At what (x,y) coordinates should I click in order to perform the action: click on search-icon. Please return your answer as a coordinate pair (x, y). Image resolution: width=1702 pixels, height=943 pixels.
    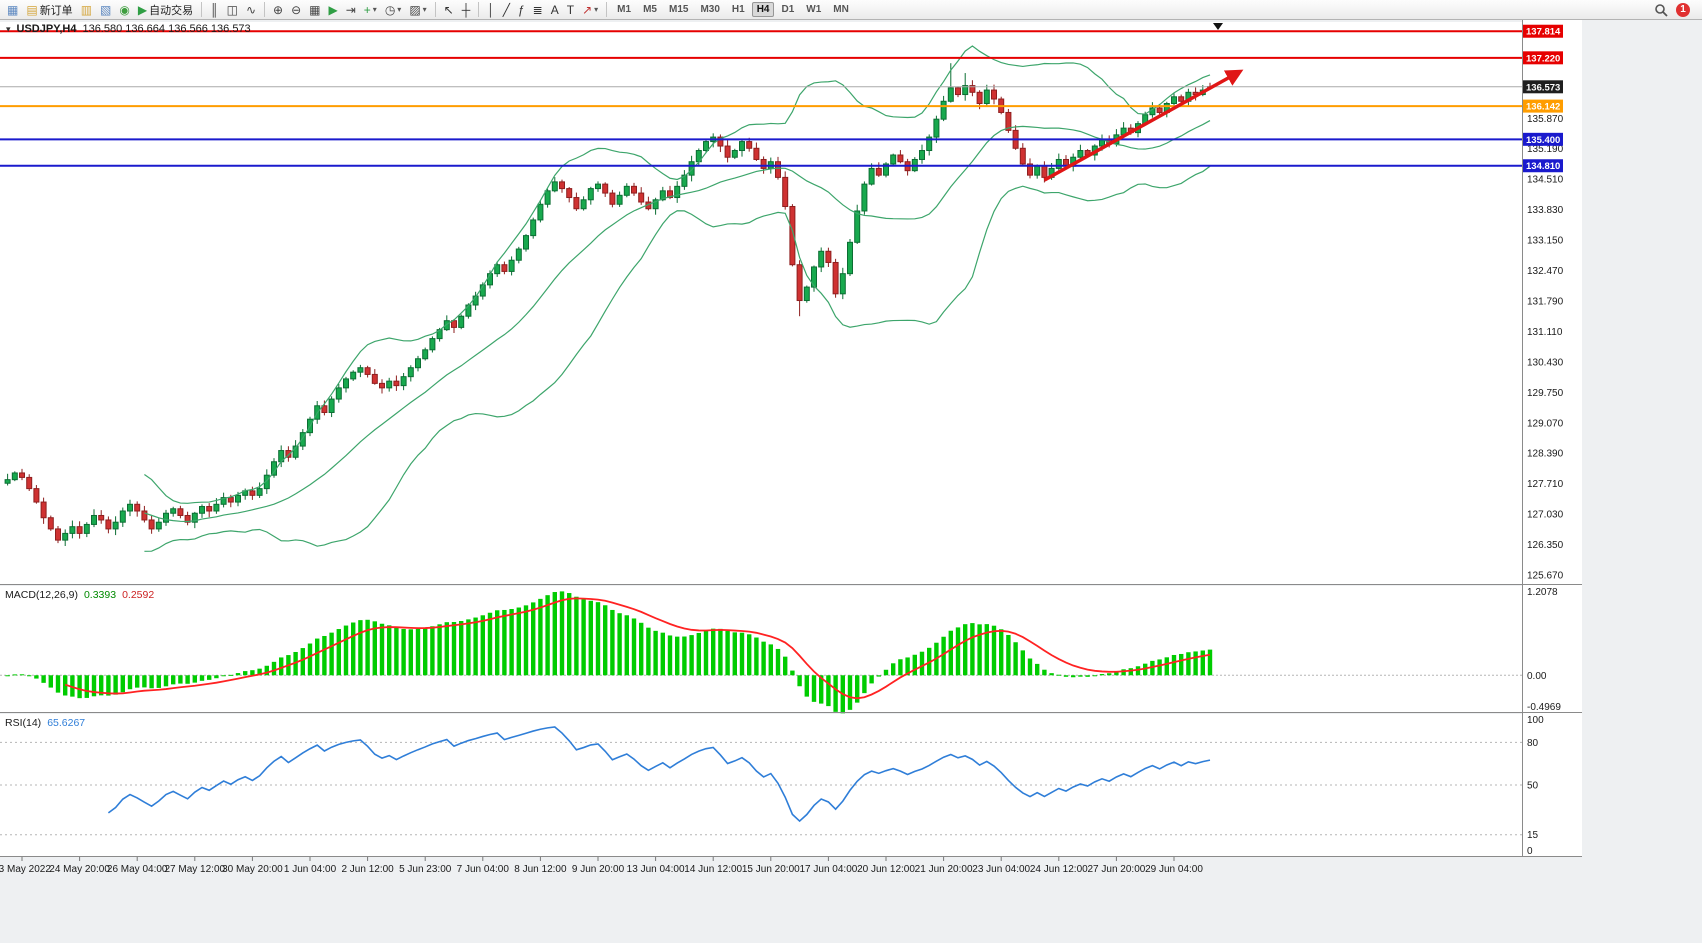
    Looking at the image, I should click on (1661, 10).